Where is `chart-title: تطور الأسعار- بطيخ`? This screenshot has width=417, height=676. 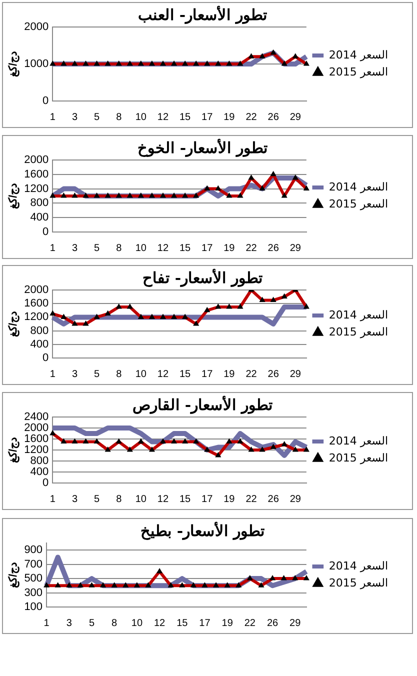 chart-title: تطور الأسعار- بطيخ is located at coordinates (202, 530).